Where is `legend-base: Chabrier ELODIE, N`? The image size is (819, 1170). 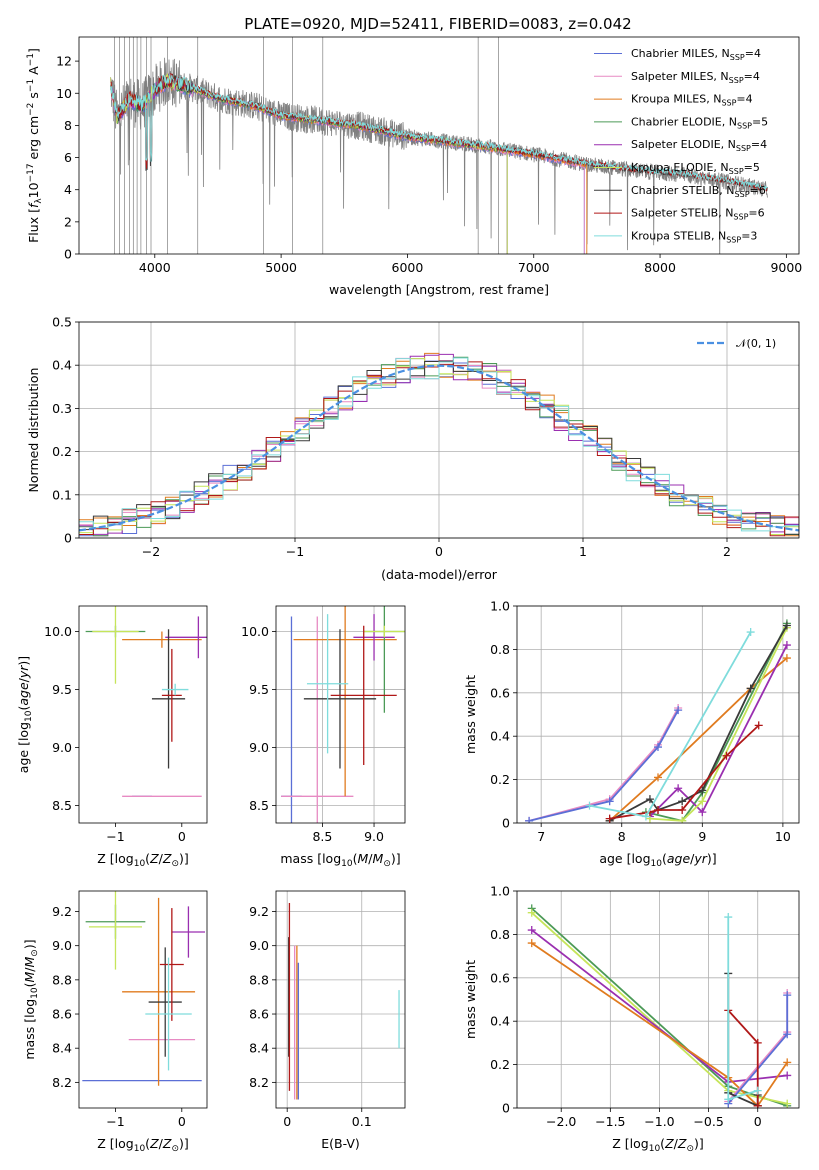 legend-base: Chabrier ELODIE, N is located at coordinates (684, 121).